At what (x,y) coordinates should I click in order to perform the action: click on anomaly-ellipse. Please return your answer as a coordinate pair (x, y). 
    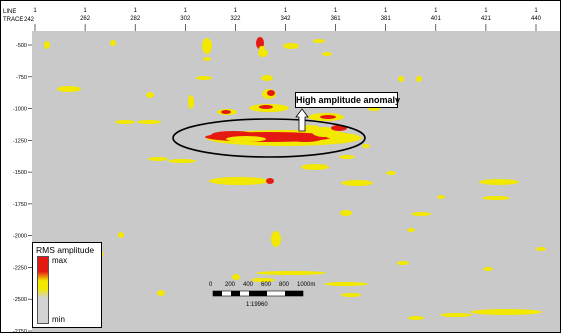
    Looking at the image, I should click on (269, 138).